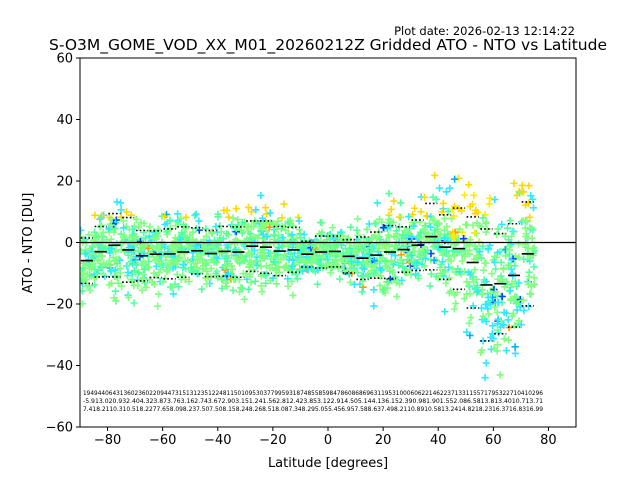 This screenshot has height=480, width=640. What do you see at coordinates (484, 31) in the screenshot?
I see `plot-date: Plot date: 2026-02-13 12:14:22` at bounding box center [484, 31].